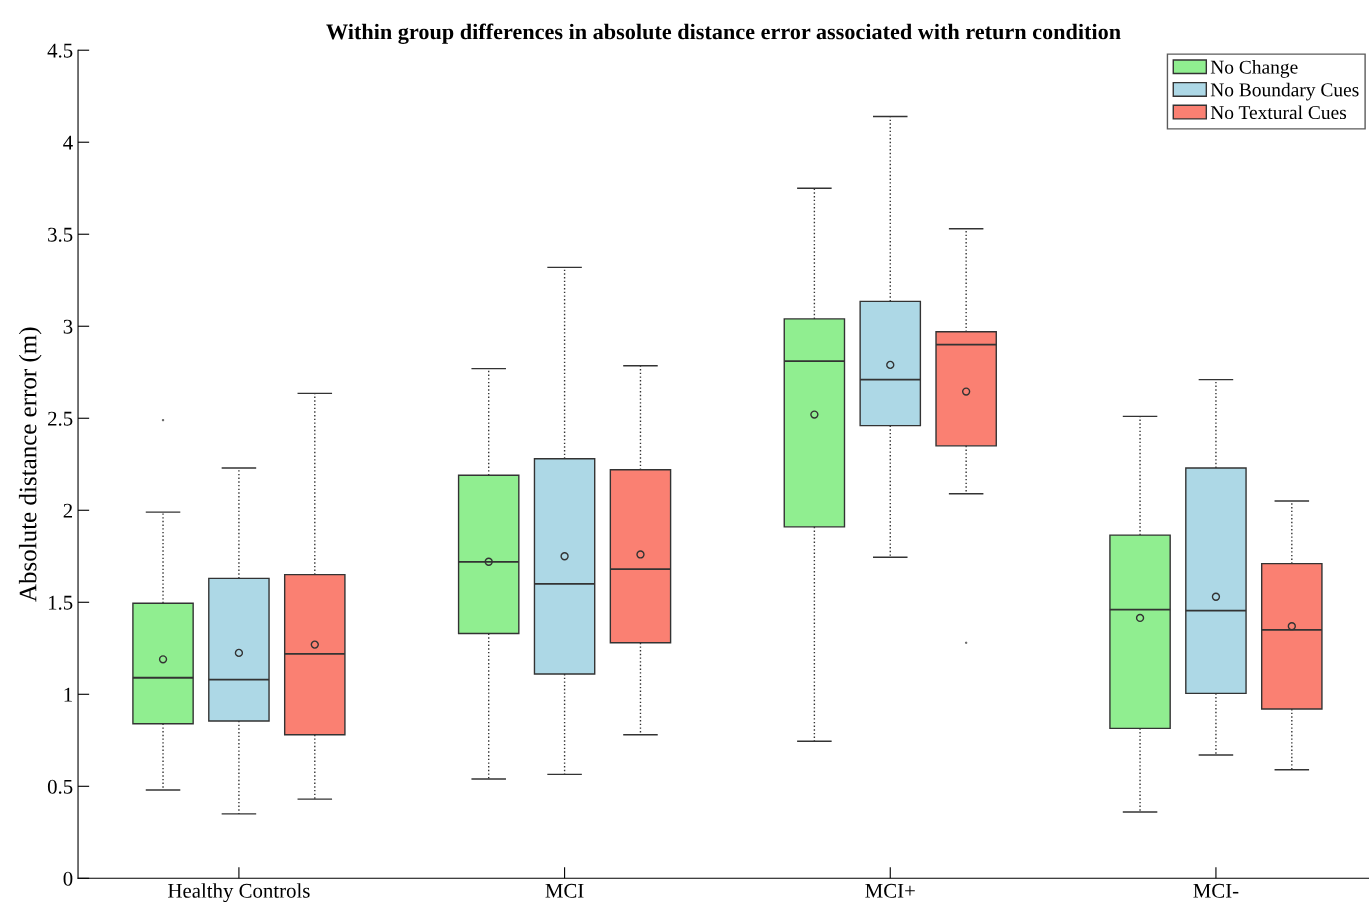 Image resolution: width=1369 pixels, height=913 pixels. What do you see at coordinates (564, 890) in the screenshot?
I see `x-tick-label: MCI` at bounding box center [564, 890].